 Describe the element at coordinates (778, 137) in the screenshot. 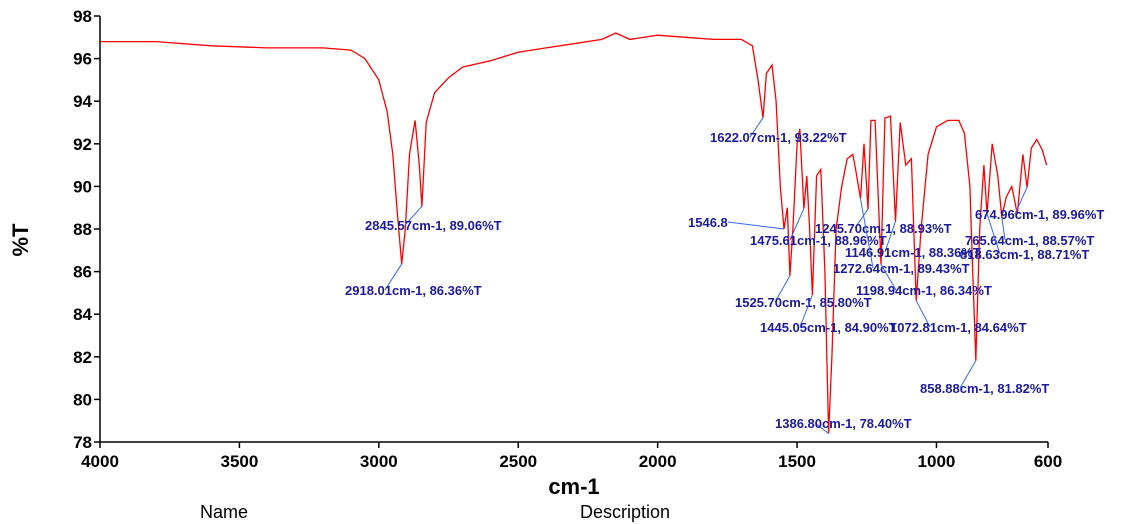

I see `annotation-label: 1622.07cm-1, 93.22%T` at that location.